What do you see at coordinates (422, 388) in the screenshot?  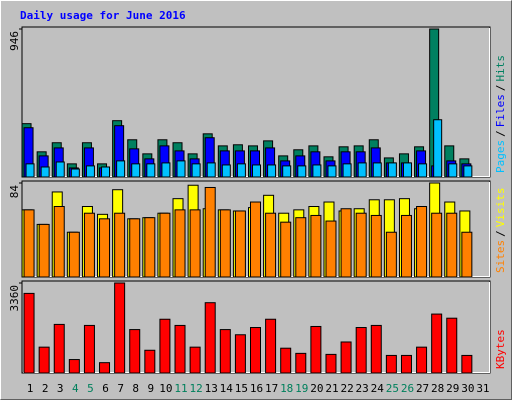 I see `x-tick-label: 27` at bounding box center [422, 388].